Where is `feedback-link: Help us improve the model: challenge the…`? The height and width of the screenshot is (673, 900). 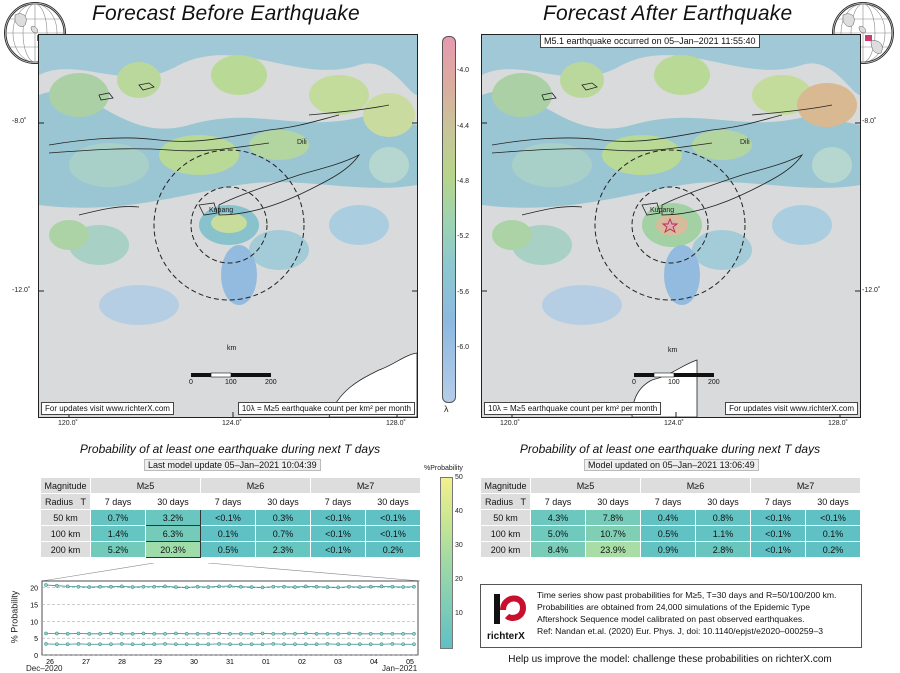 feedback-link: Help us improve the model: challenge the… is located at coordinates (670, 659).